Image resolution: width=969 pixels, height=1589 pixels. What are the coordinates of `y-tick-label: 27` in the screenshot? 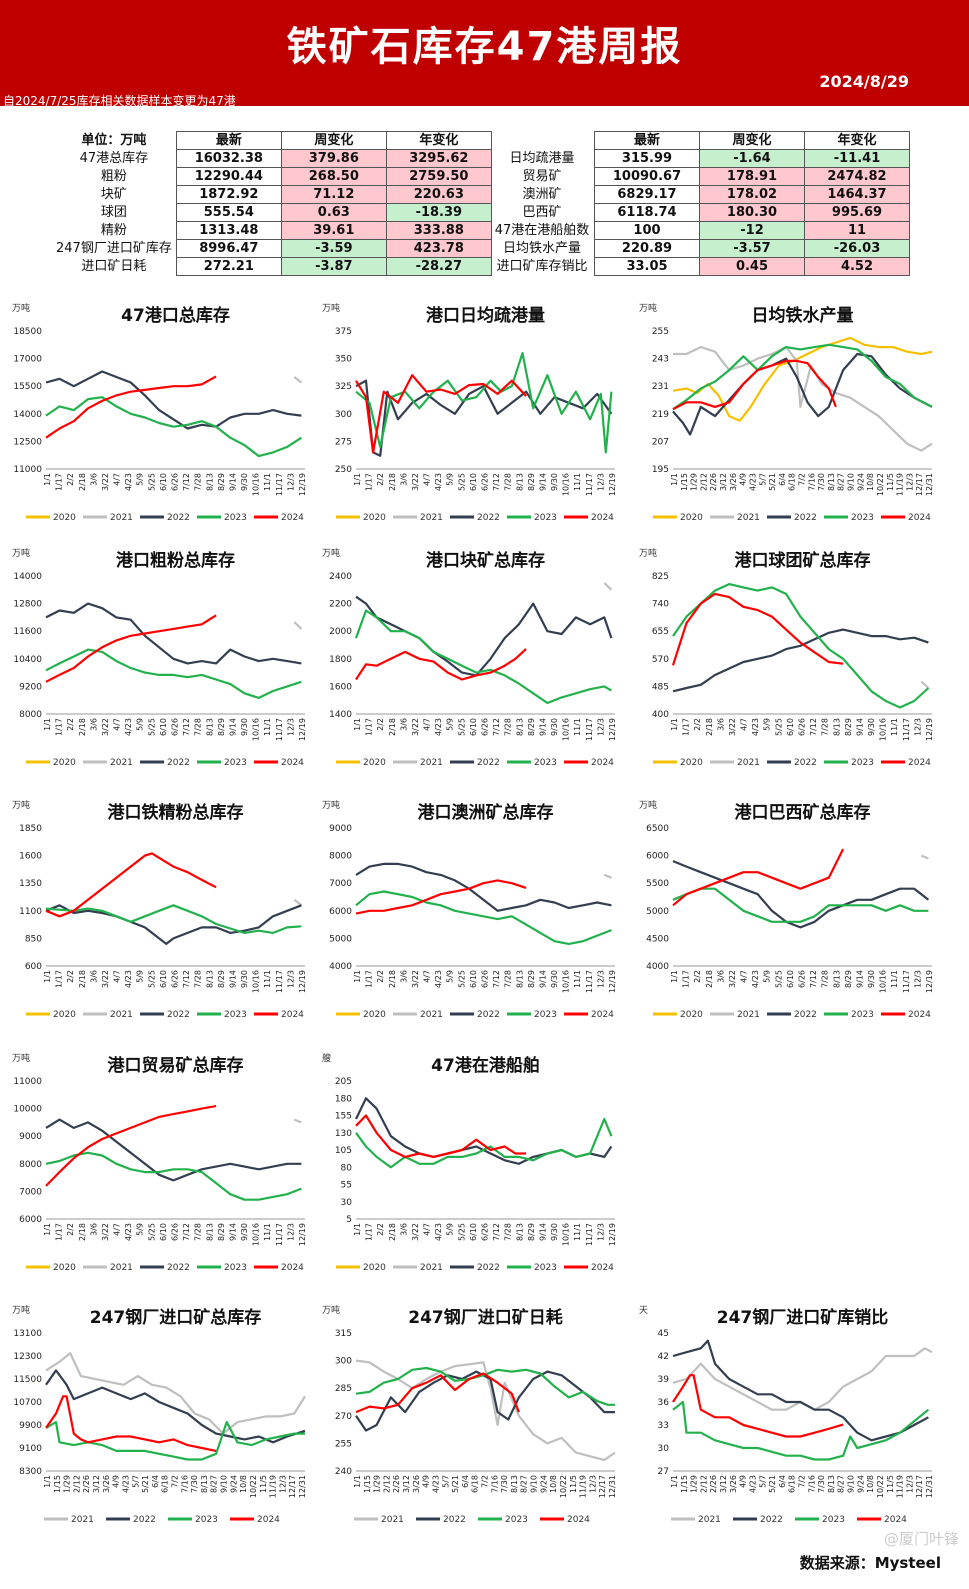 It's located at (663, 1472).